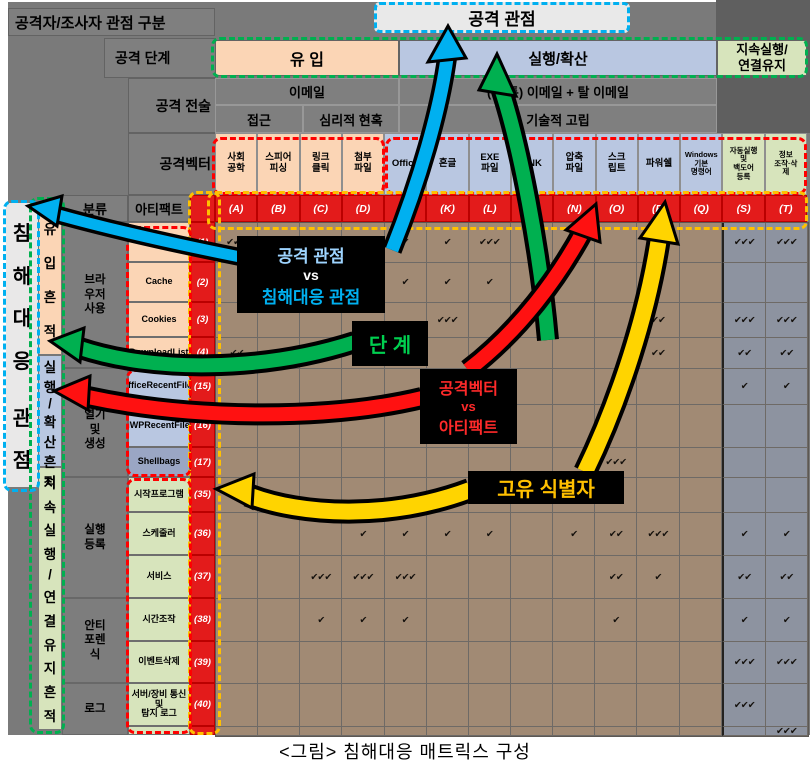  I want to click on callout-view-line3: 침해대응 관점, so click(311, 297).